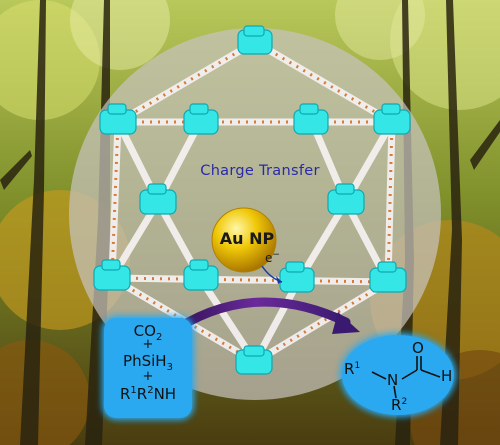  Describe the element at coordinates (352, 369) in the screenshot. I see `product-r1-group: R1` at that location.